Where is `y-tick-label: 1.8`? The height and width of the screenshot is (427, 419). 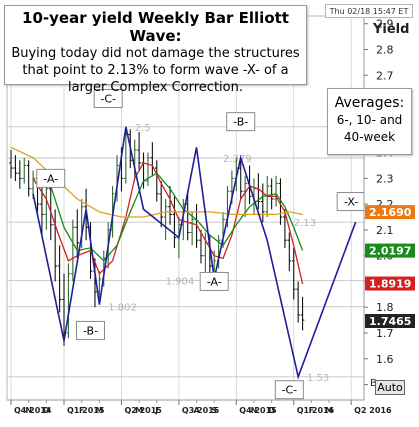 y-tick-label: 1.8 is located at coordinates (385, 307).